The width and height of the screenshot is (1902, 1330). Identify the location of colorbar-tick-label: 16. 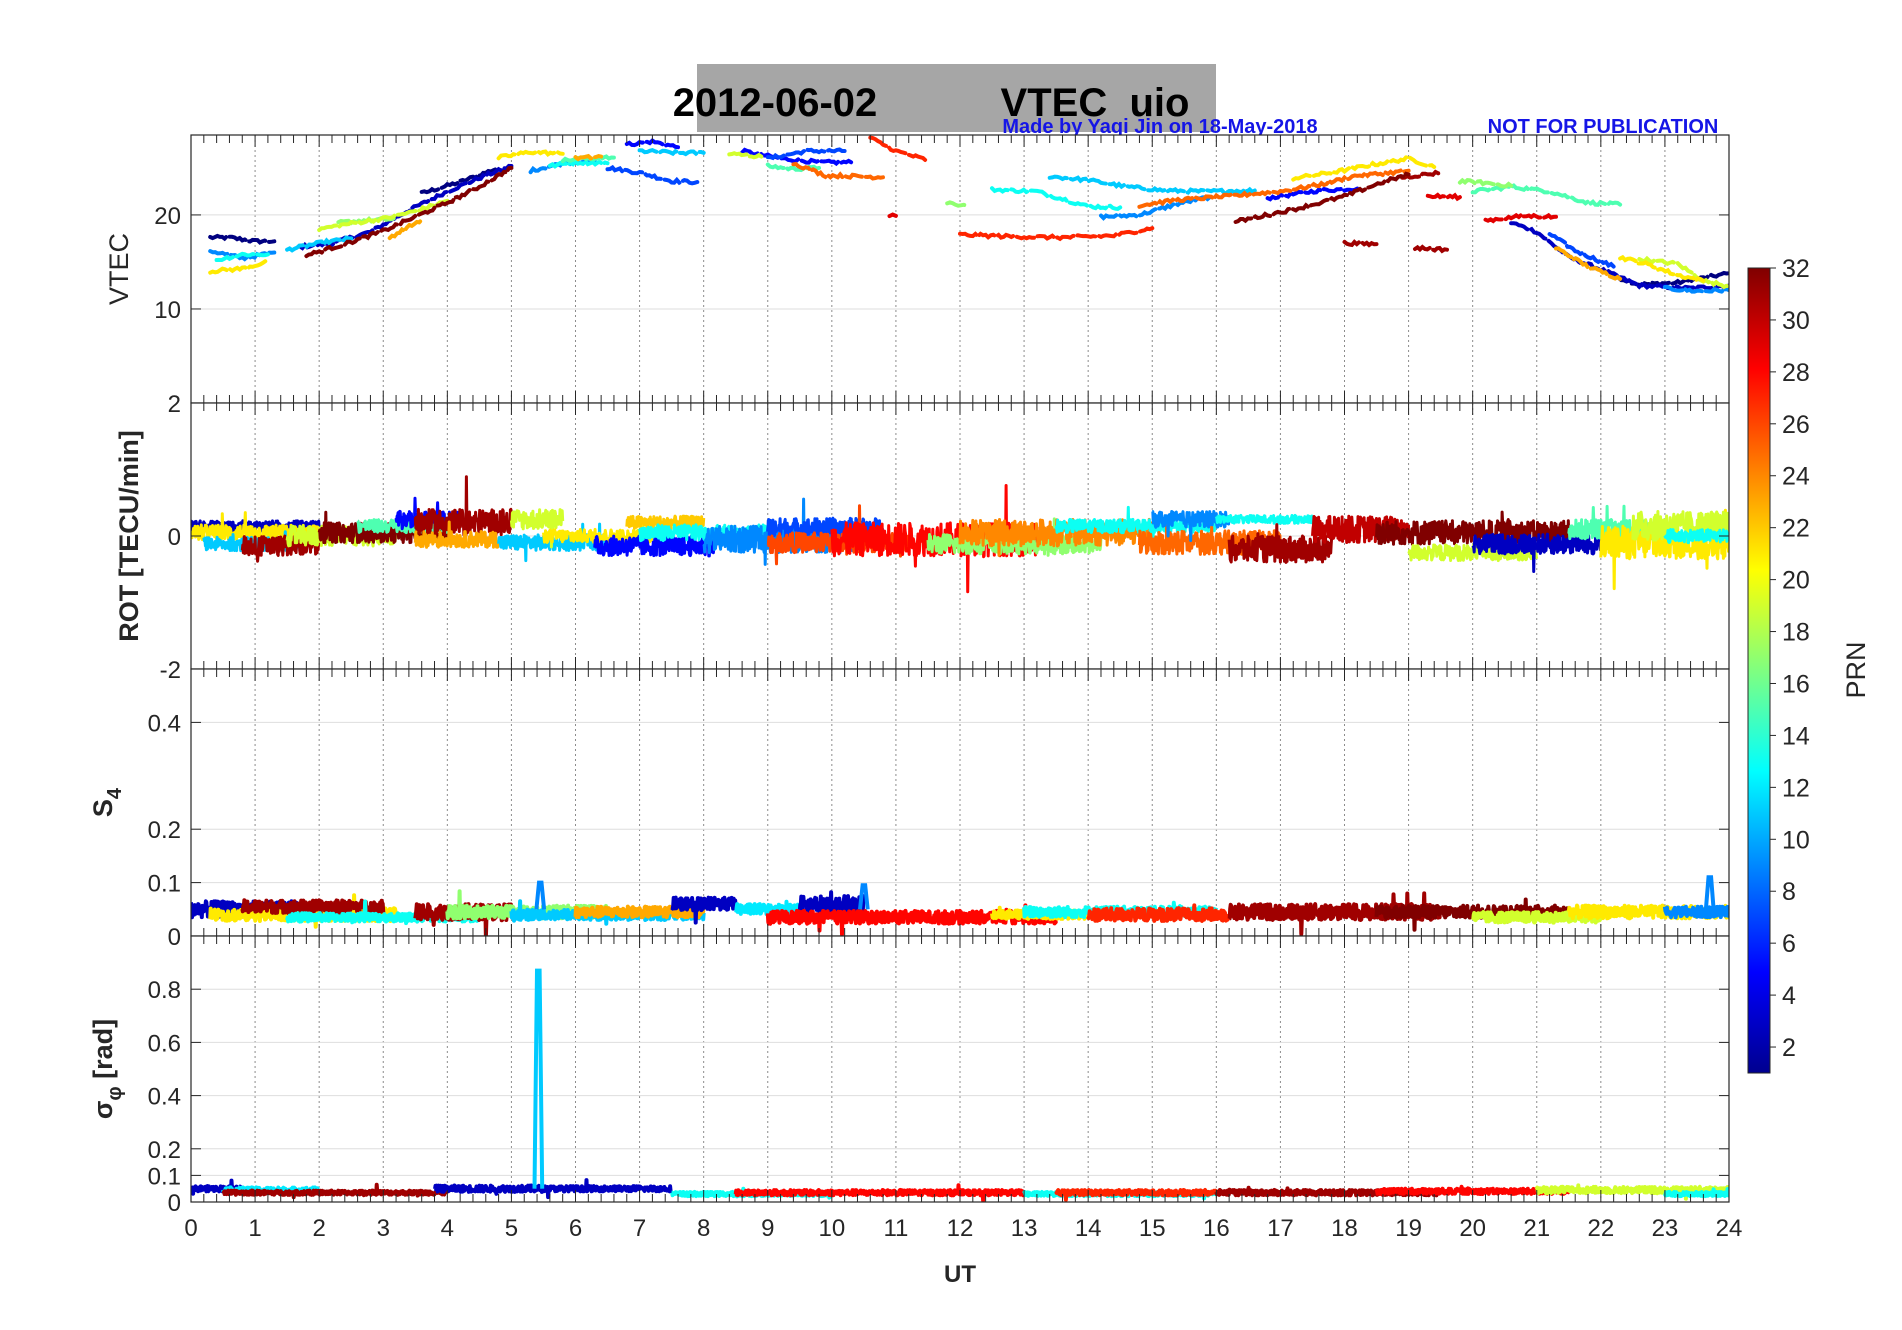
(1796, 684).